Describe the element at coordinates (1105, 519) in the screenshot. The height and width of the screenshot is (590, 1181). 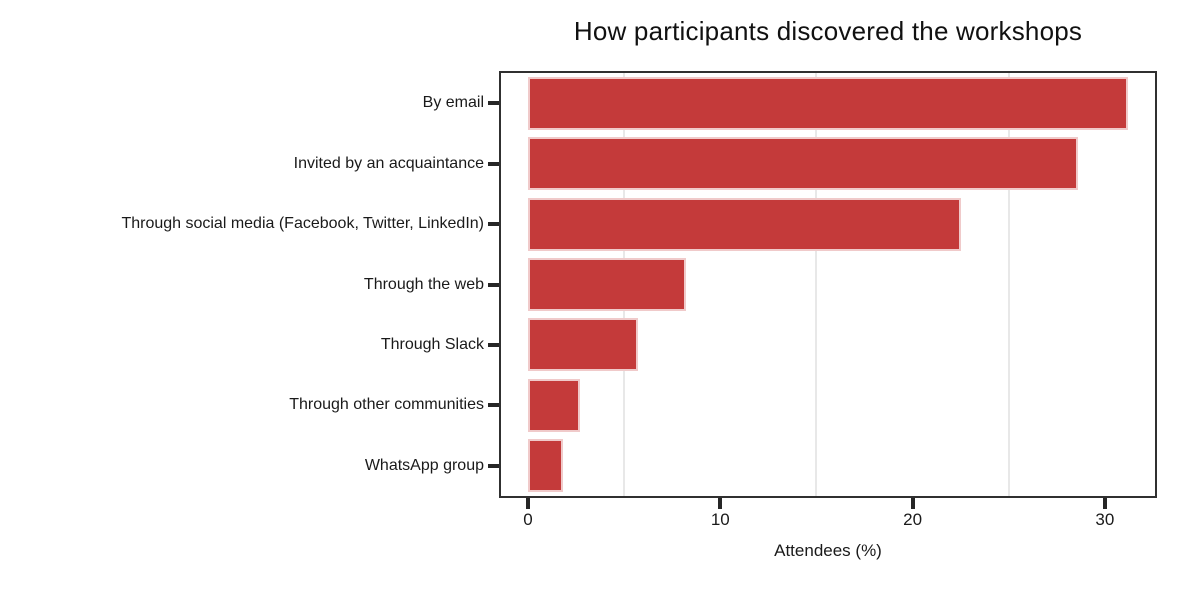
I see `x-tick-label: 30` at that location.